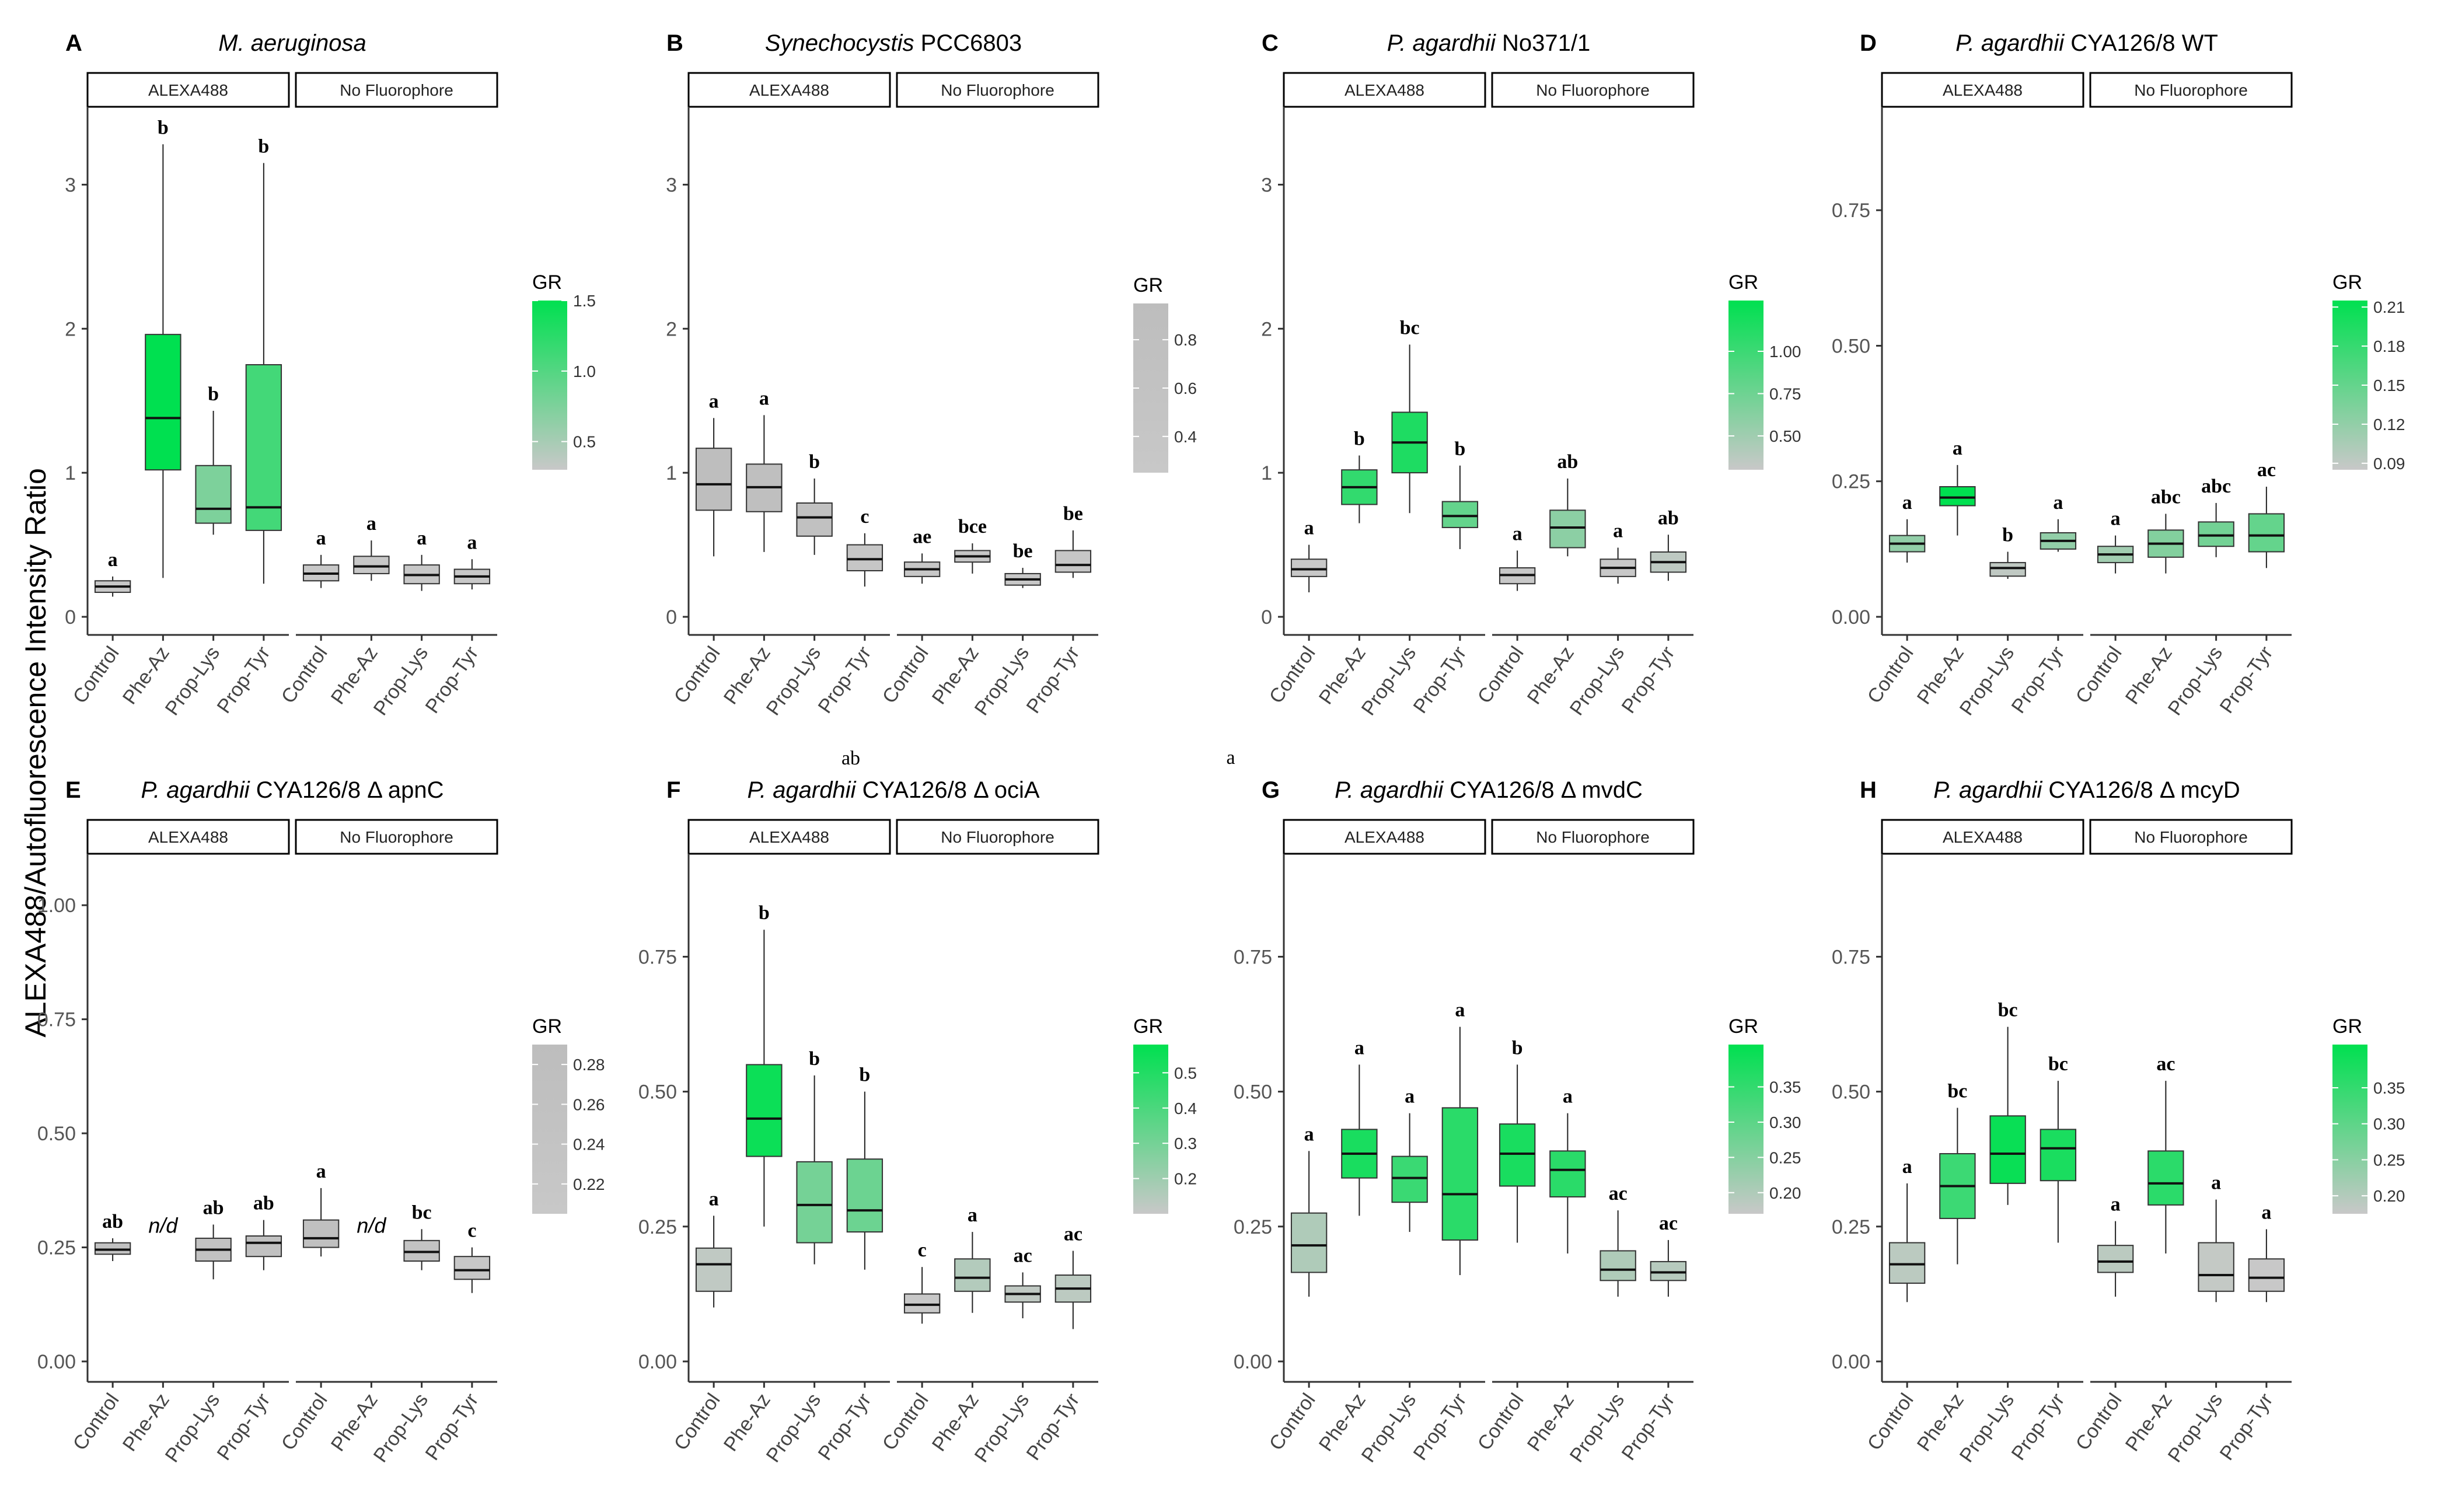  What do you see at coordinates (1543, 790) in the screenshot?
I see `panel-title-strain: CYA126/8 Δ mvdC` at bounding box center [1543, 790].